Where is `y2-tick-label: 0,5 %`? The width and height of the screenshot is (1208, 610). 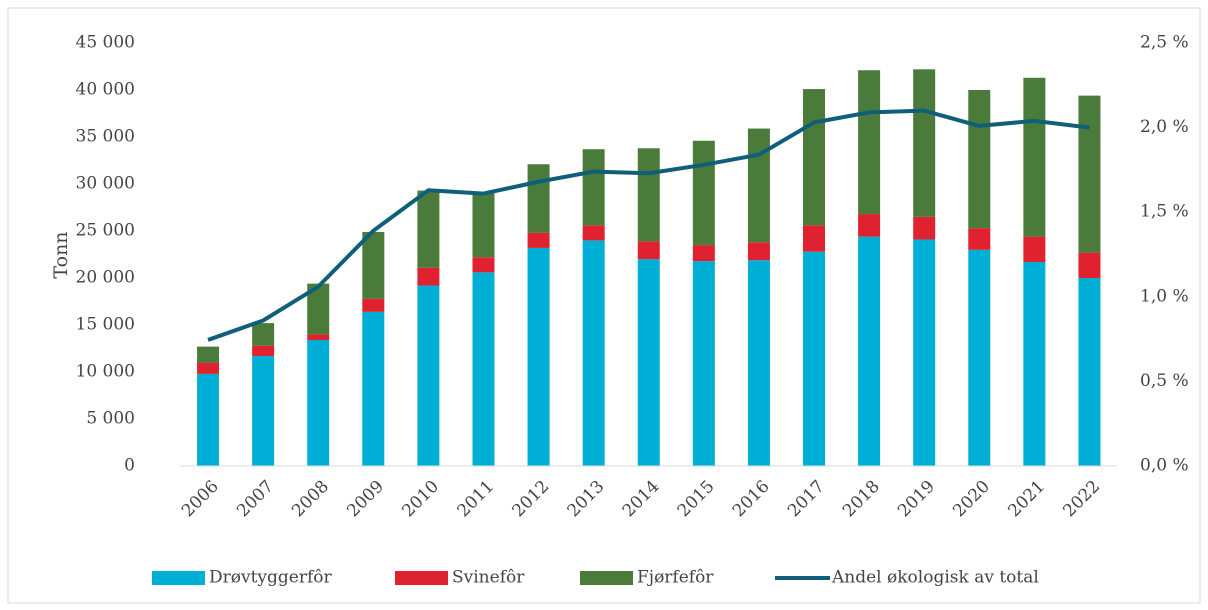
y2-tick-label: 0,5 % is located at coordinates (1164, 381).